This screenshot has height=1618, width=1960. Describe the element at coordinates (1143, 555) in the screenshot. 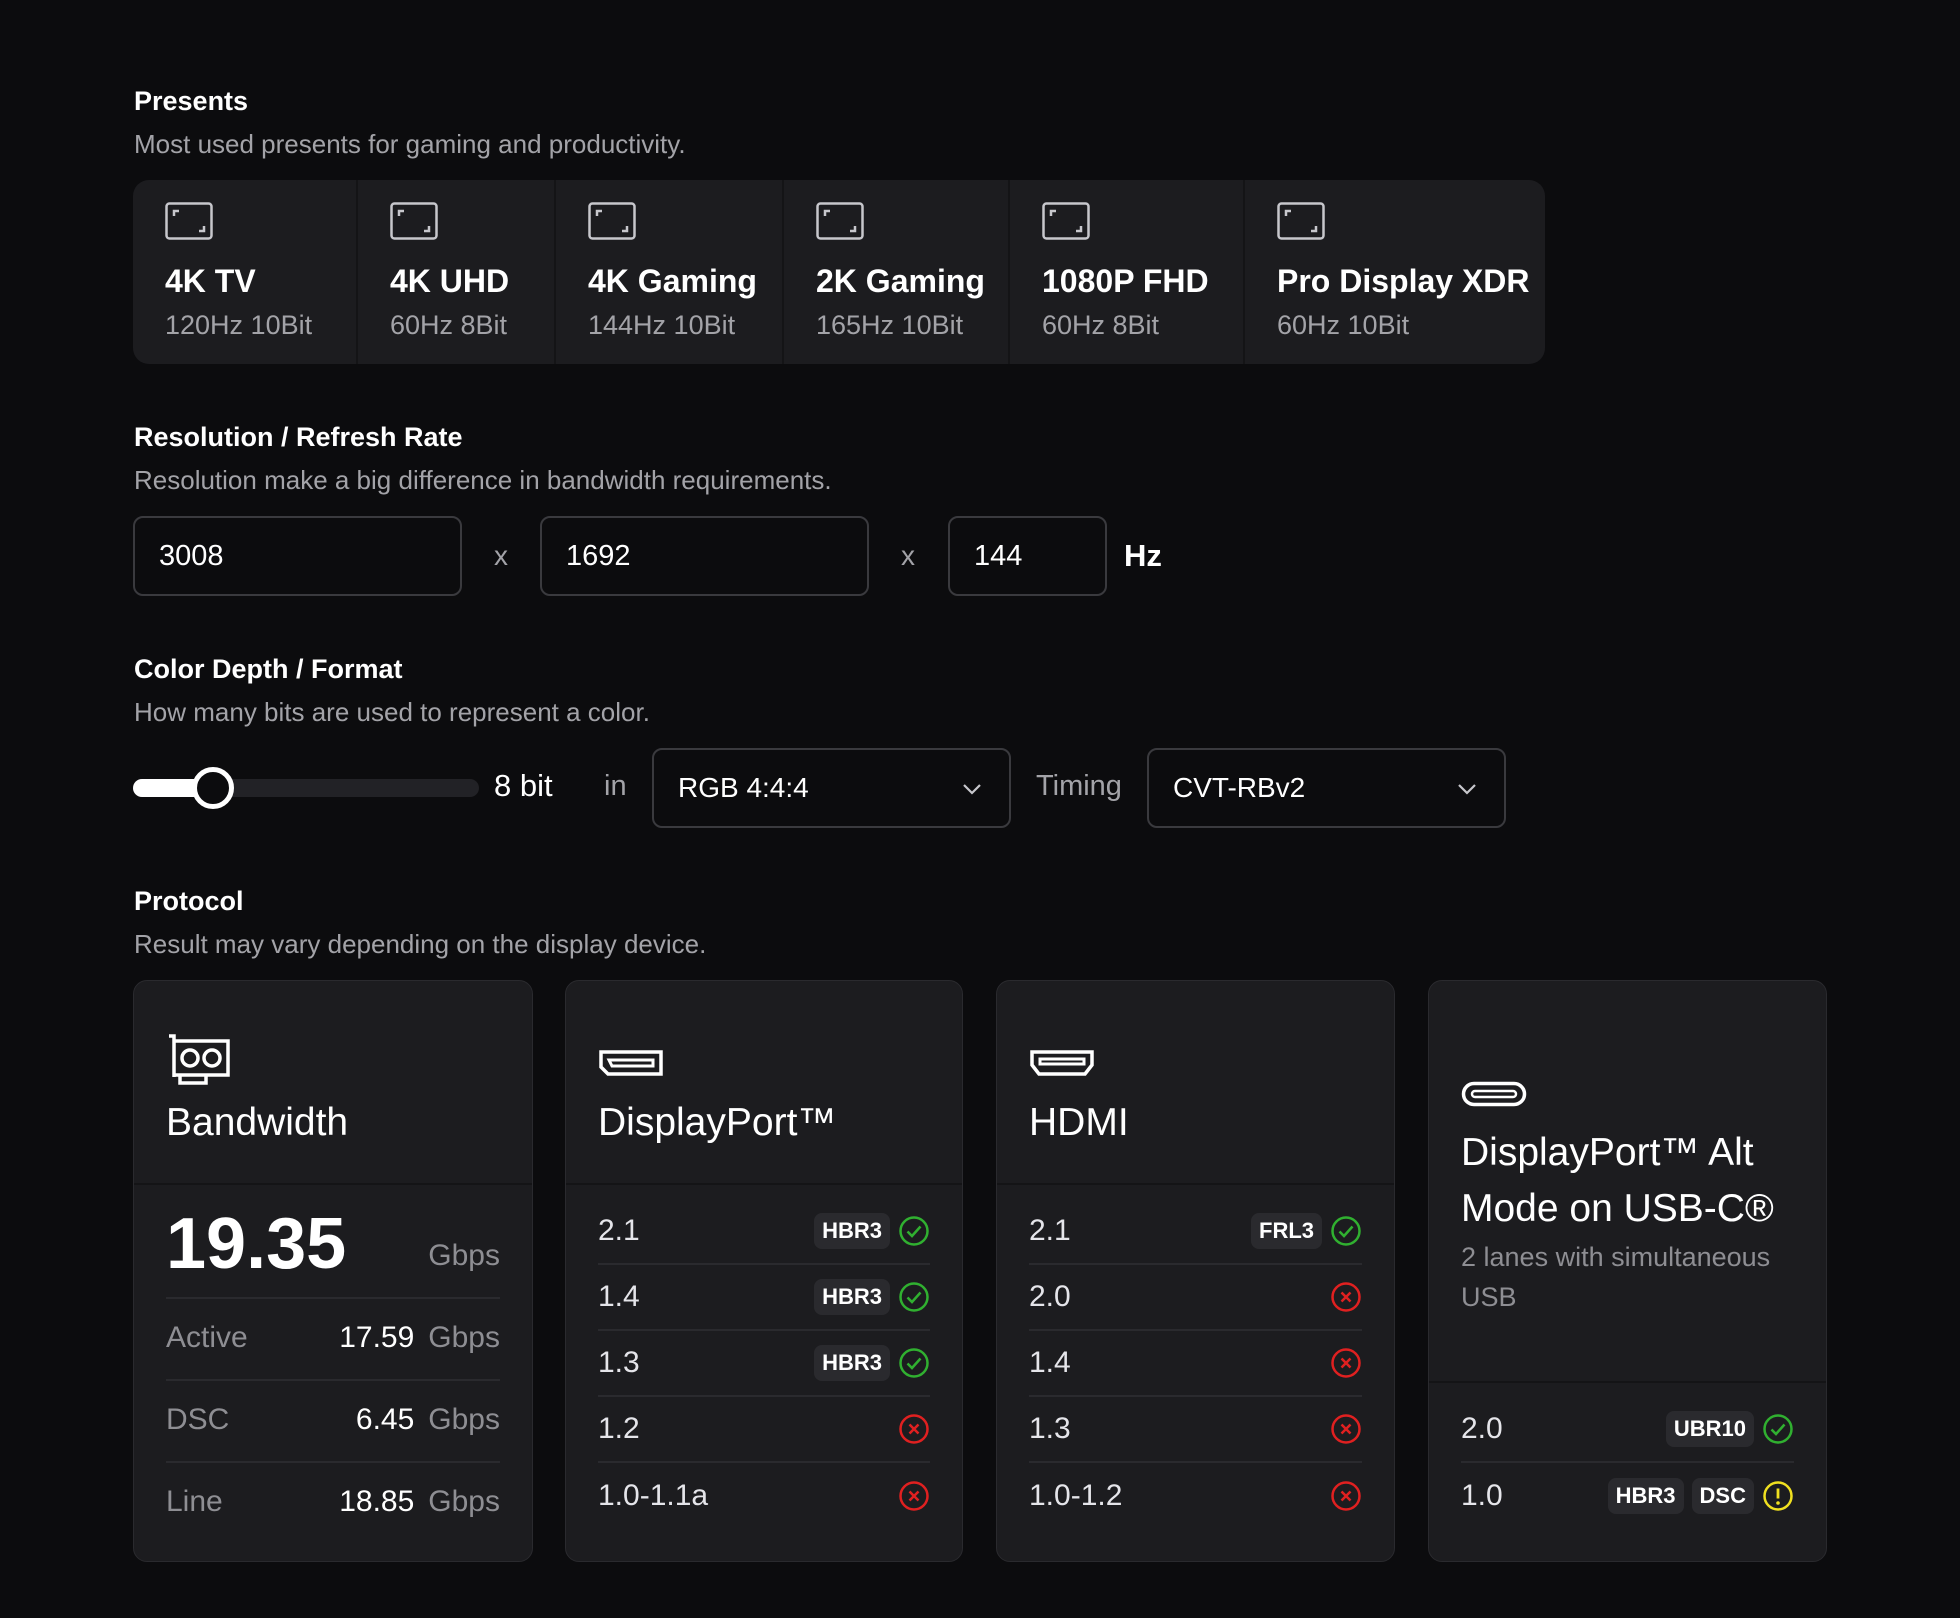

I see `refresh-unit: Hz` at that location.